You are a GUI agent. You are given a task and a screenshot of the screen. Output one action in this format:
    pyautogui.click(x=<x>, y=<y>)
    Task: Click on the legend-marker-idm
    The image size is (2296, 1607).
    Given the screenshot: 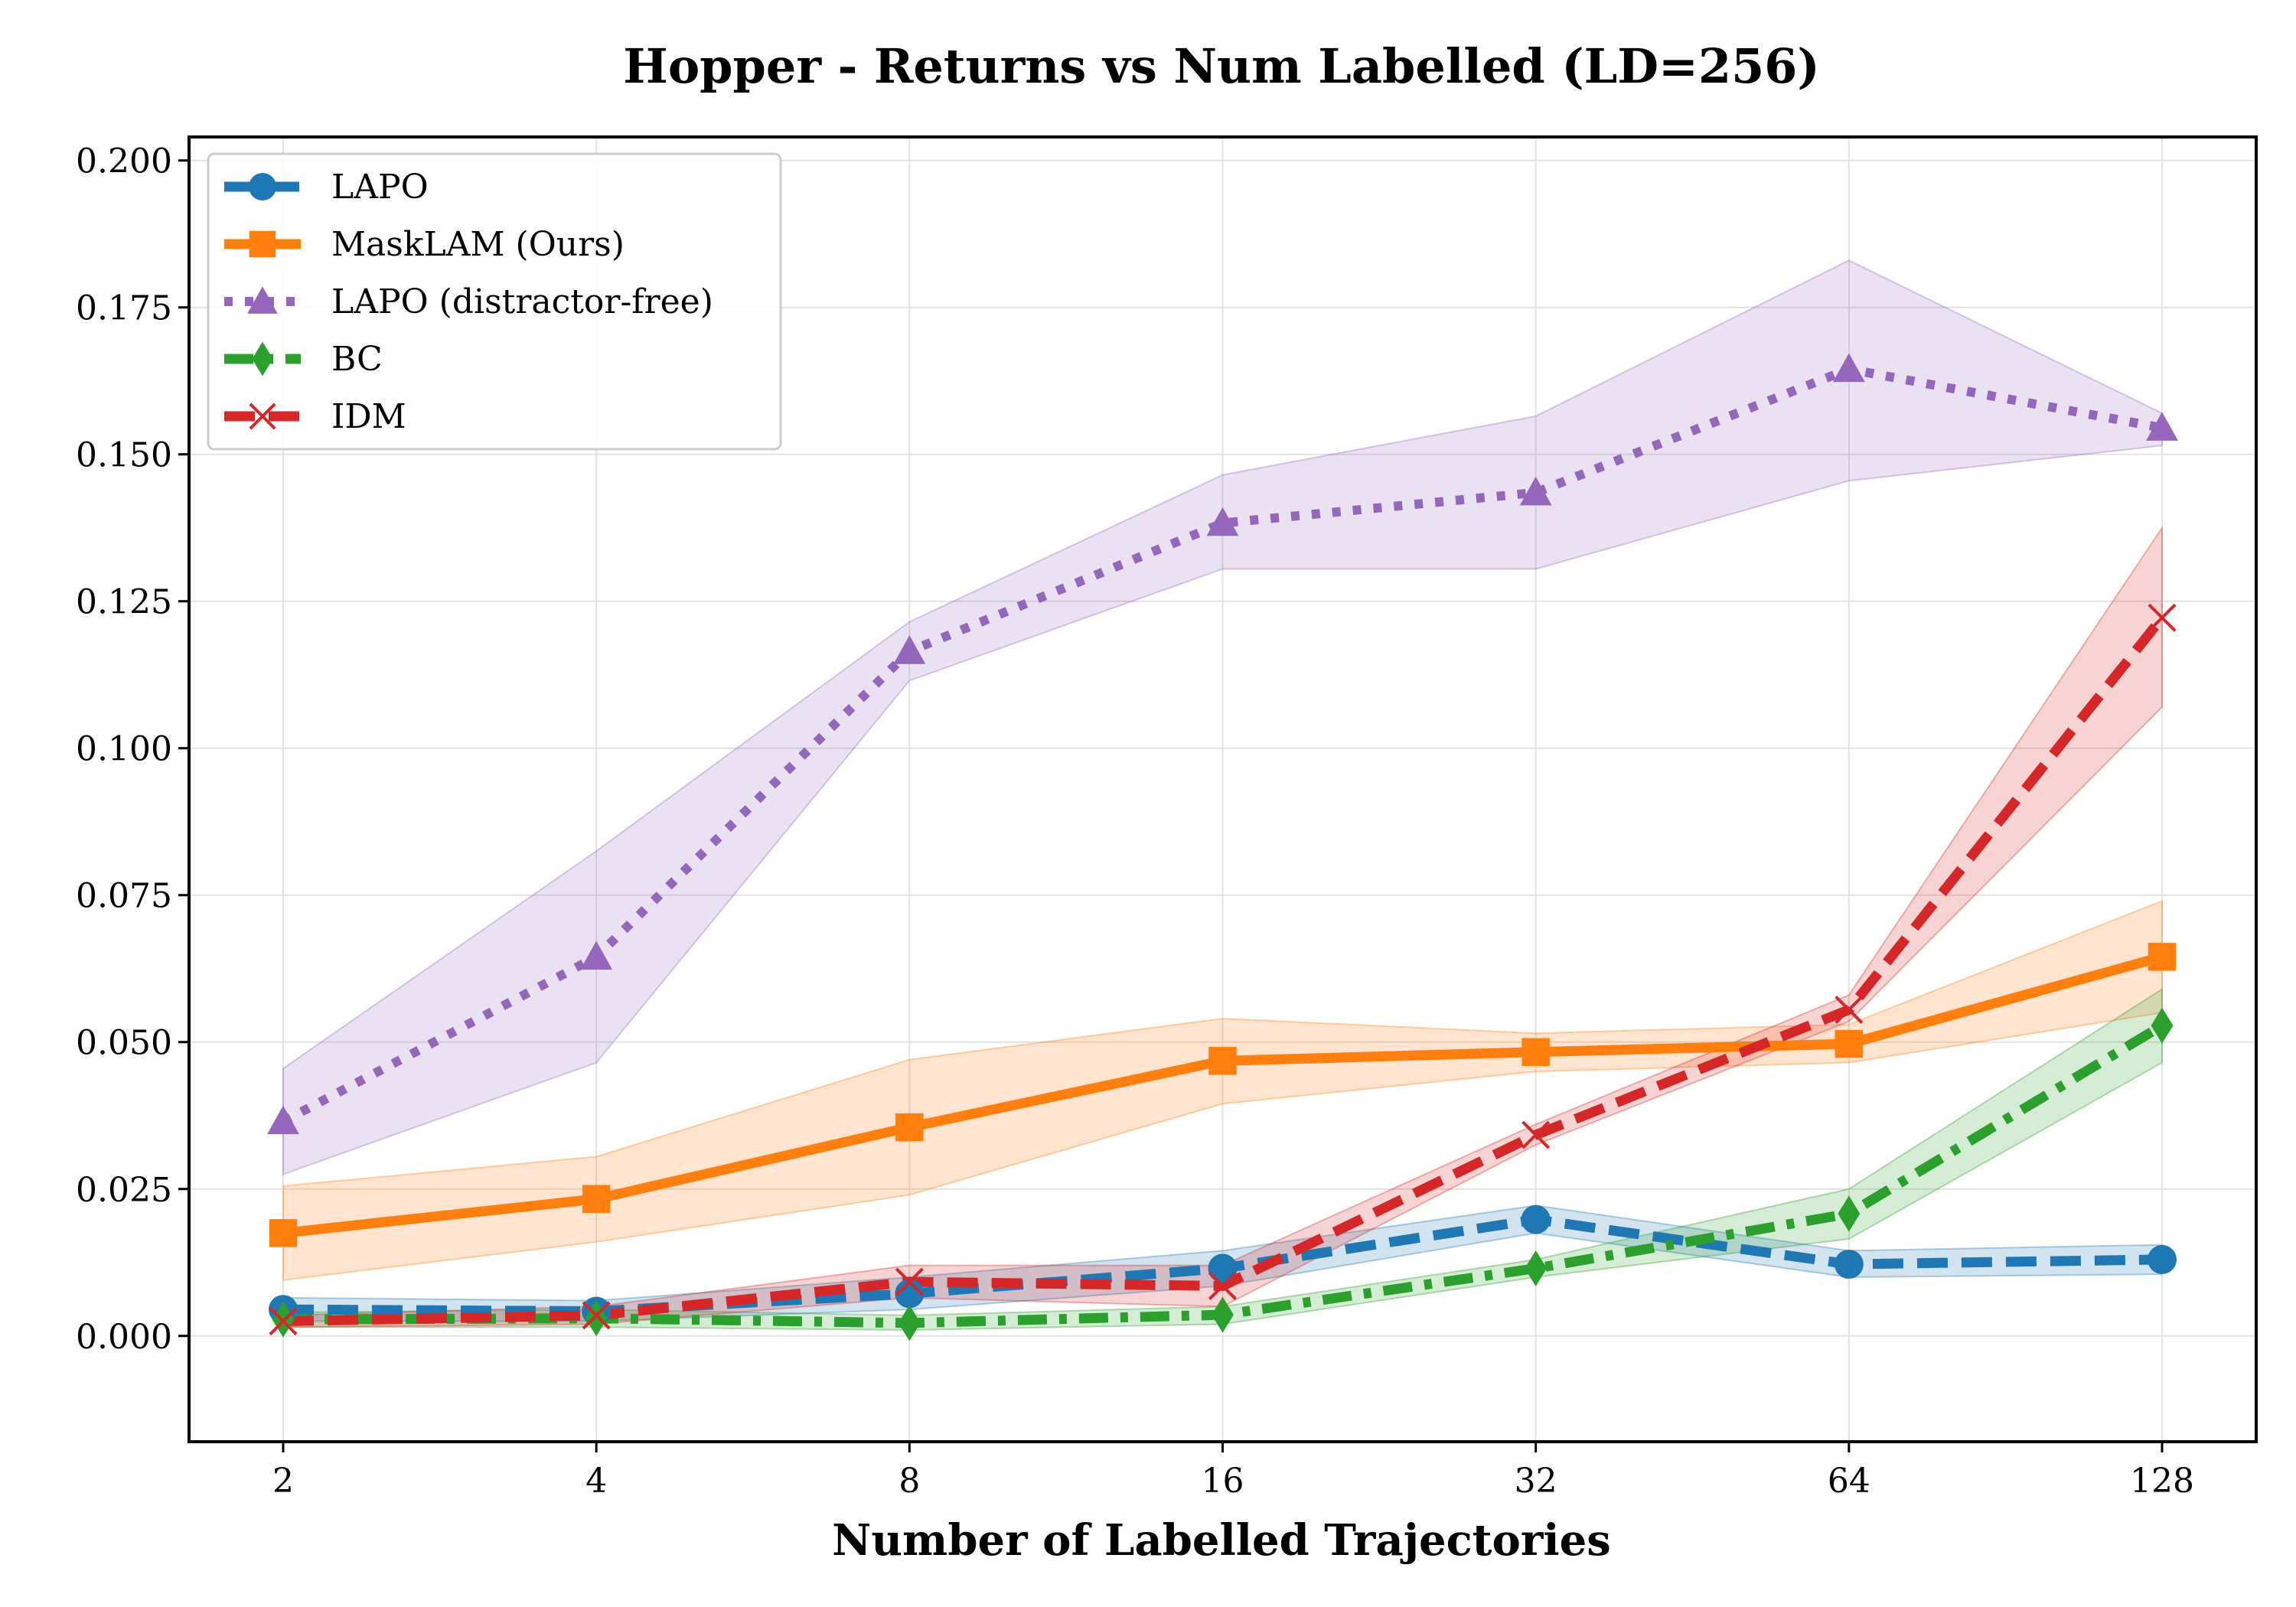 What is the action you would take?
    pyautogui.click(x=262, y=416)
    